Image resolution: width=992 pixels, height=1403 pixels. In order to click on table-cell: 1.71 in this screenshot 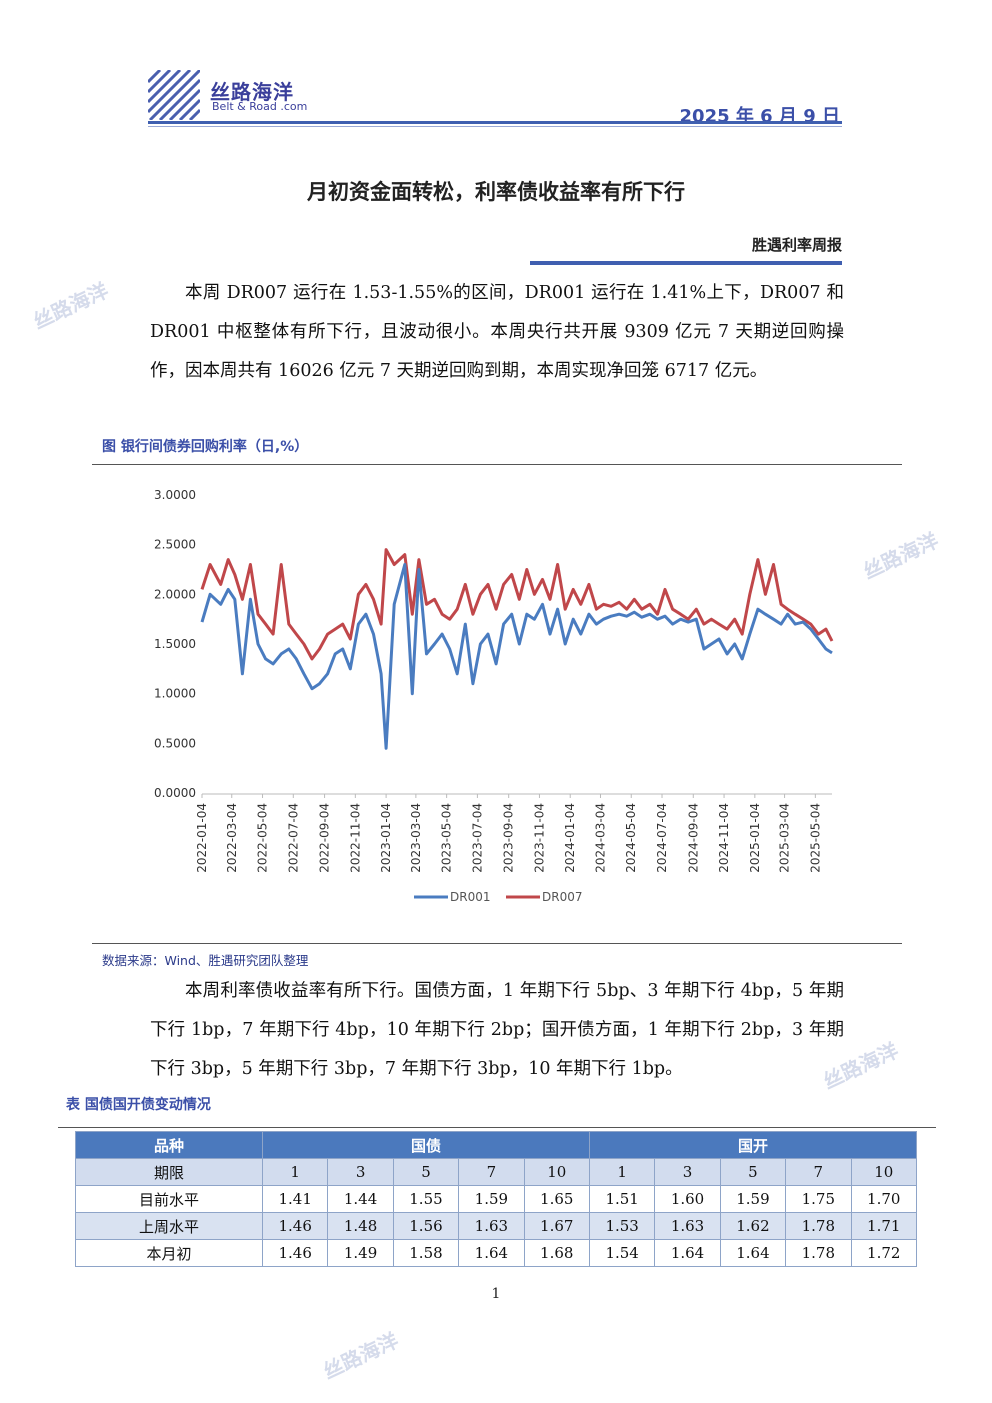, I will do `click(884, 1226)`.